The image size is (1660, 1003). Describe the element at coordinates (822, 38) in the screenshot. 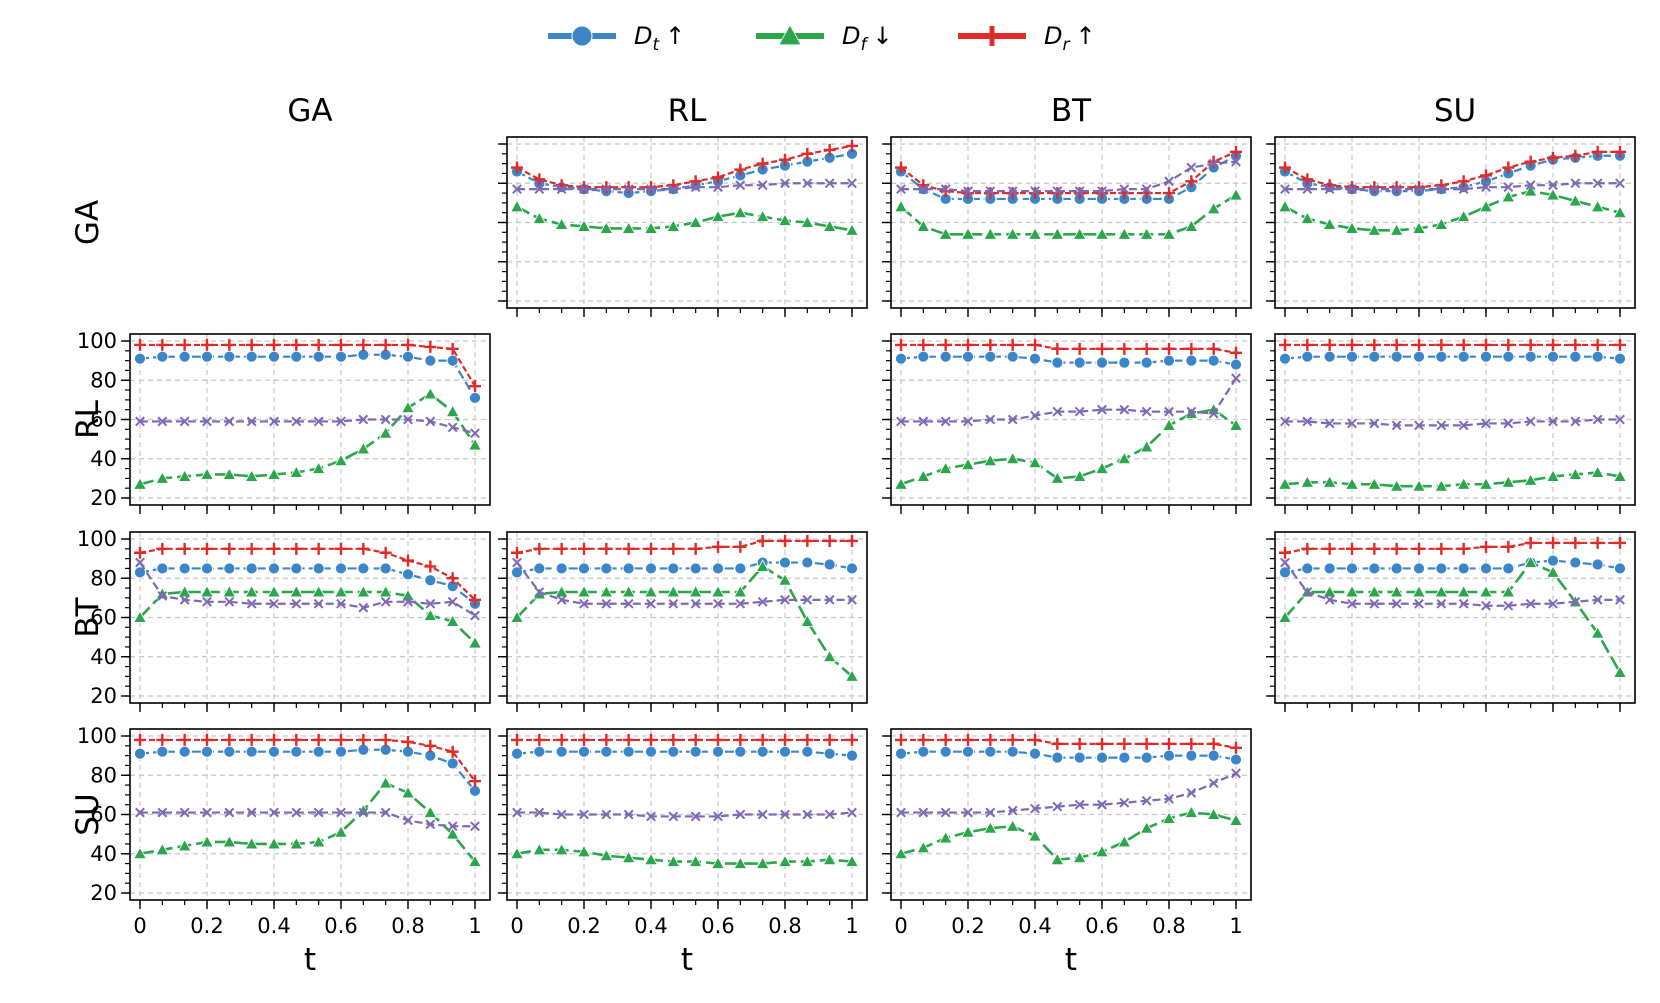

I see `legend: Dt ↑ Df ↓ Dr ↑` at that location.